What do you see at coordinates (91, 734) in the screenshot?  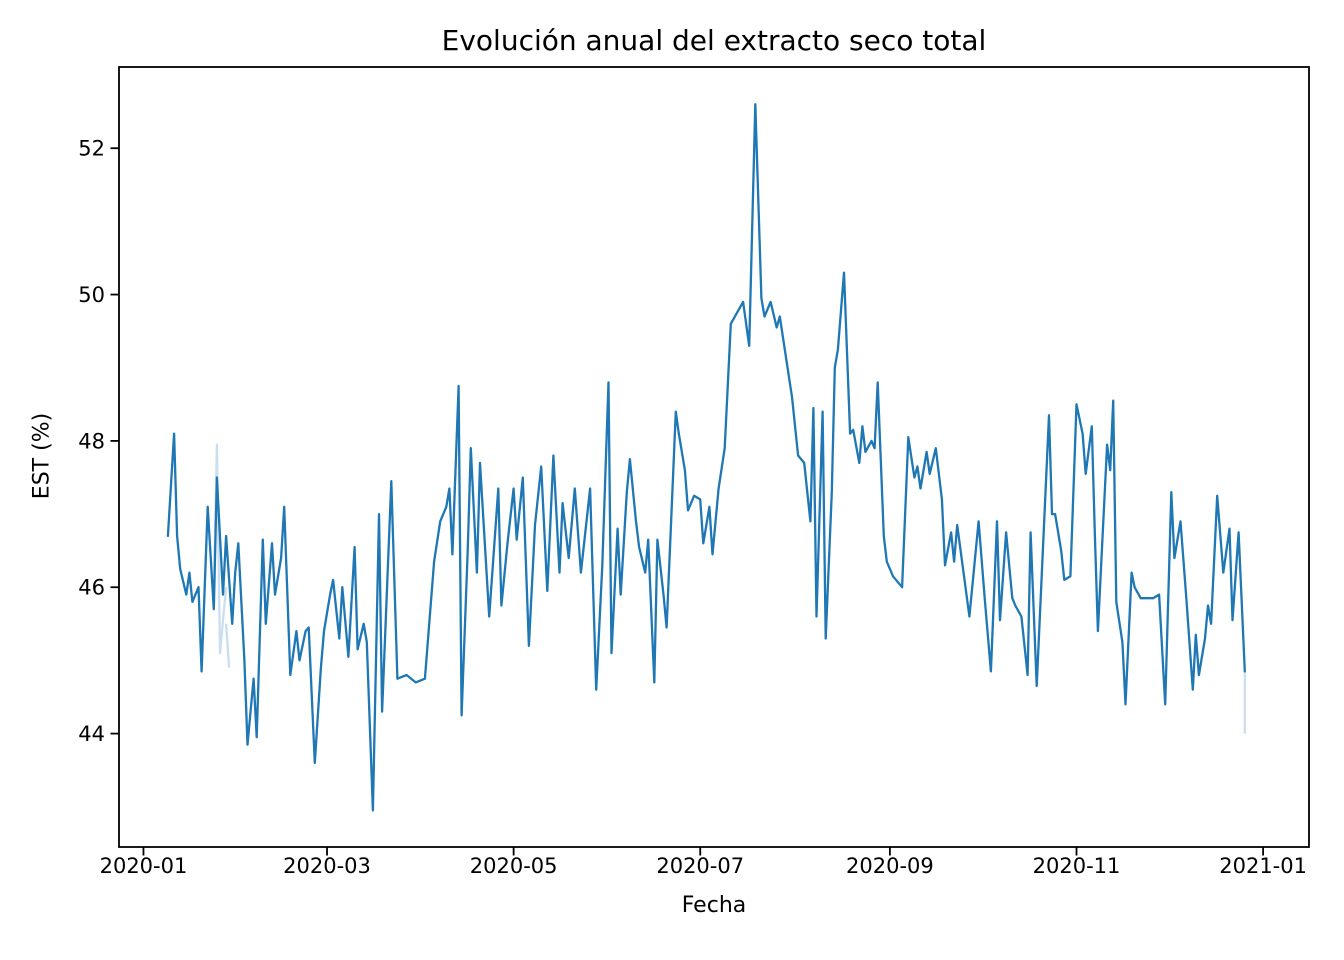 I see `y-tick-label: 44` at bounding box center [91, 734].